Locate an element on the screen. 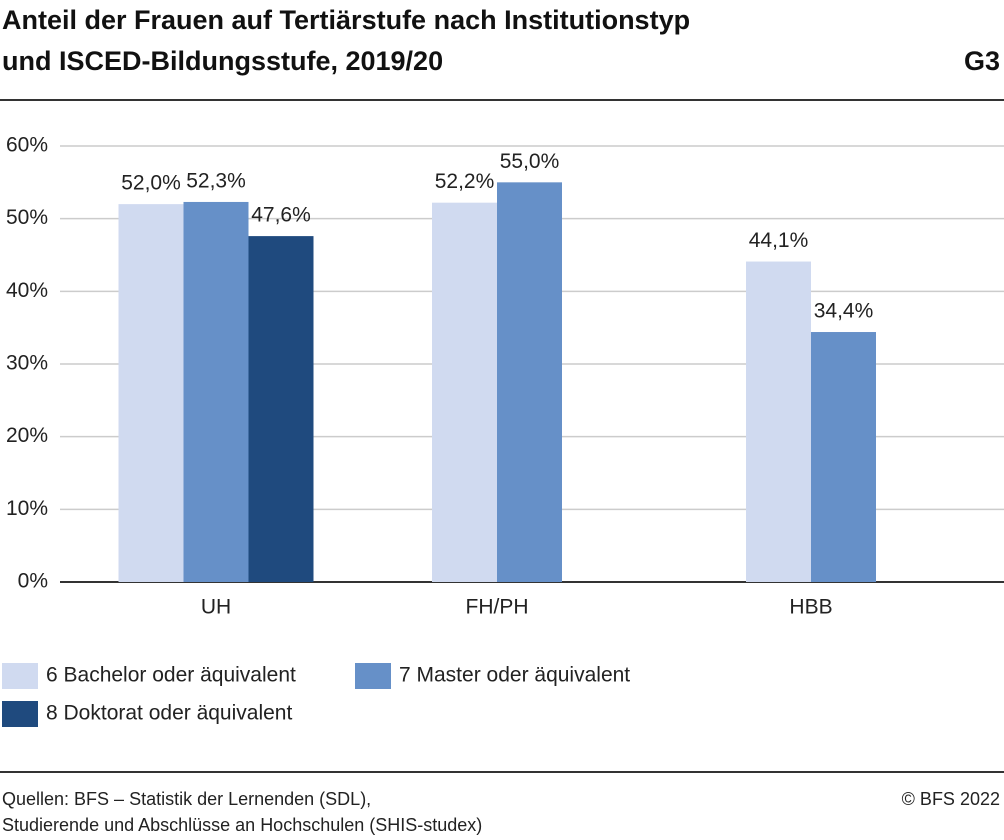 Image resolution: width=1004 pixels, height=840 pixels. chart-title: und ISCED-Bildungsstufe, 2019/20 is located at coordinates (222, 61).